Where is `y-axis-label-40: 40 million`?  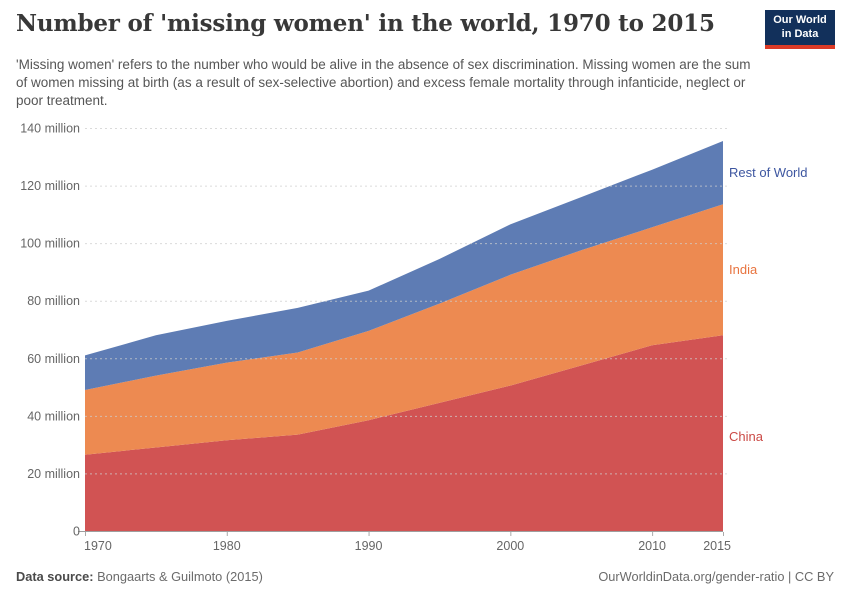
y-axis-label-40: 40 million is located at coordinates (53, 416).